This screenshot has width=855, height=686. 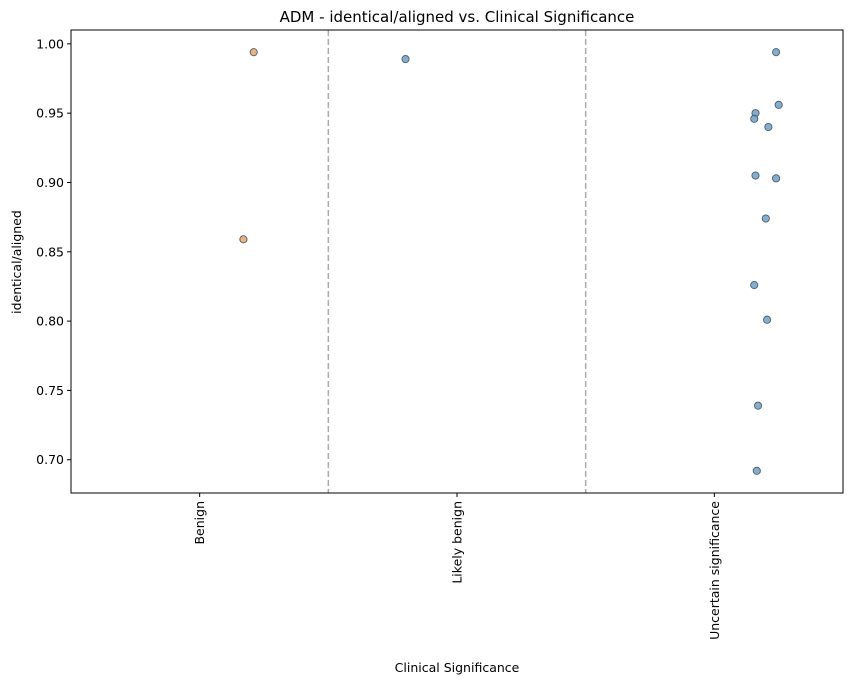 I want to click on y-tick-label: 0.85, so click(x=50, y=251).